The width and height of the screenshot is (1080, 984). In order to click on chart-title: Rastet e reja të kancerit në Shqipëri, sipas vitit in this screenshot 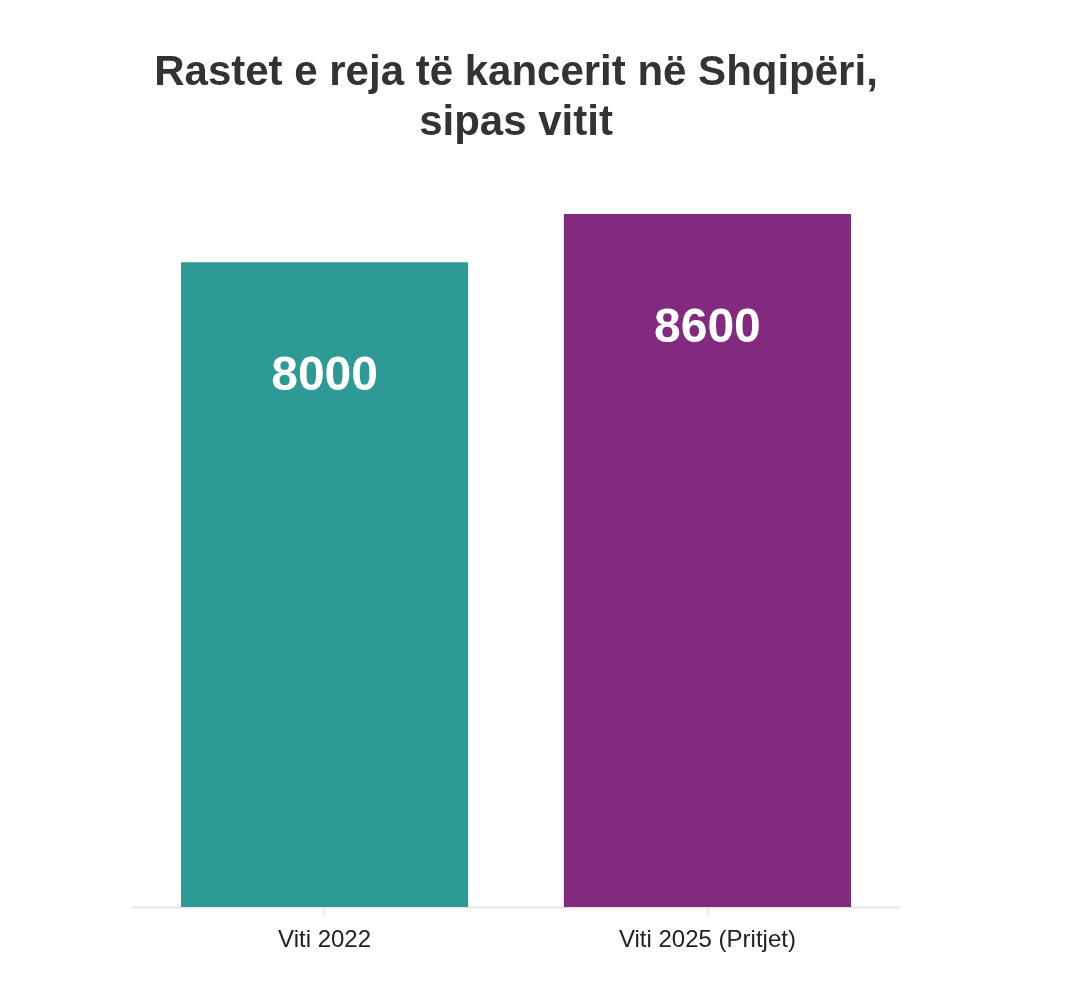, I will do `click(516, 95)`.